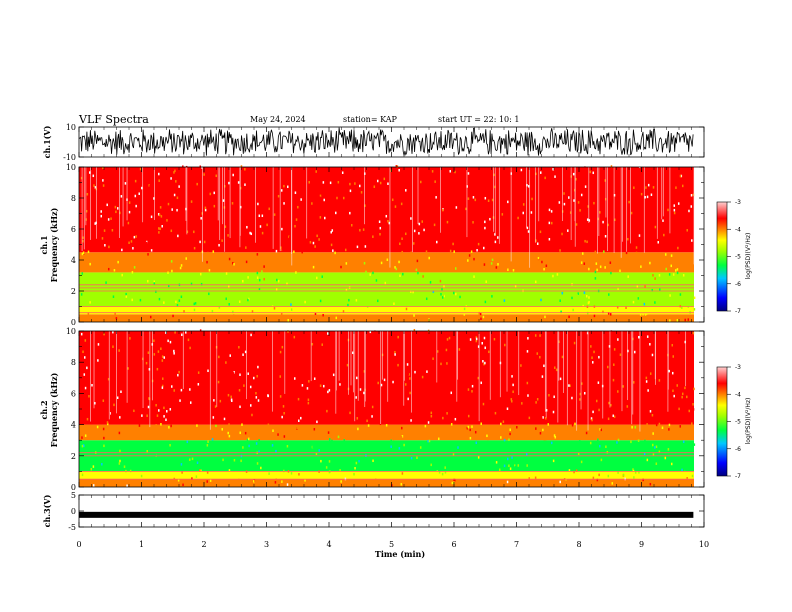 Image resolution: width=792 pixels, height=612 pixels. What do you see at coordinates (738, 449) in the screenshot?
I see `colorbar-tick-label: -6` at bounding box center [738, 449].